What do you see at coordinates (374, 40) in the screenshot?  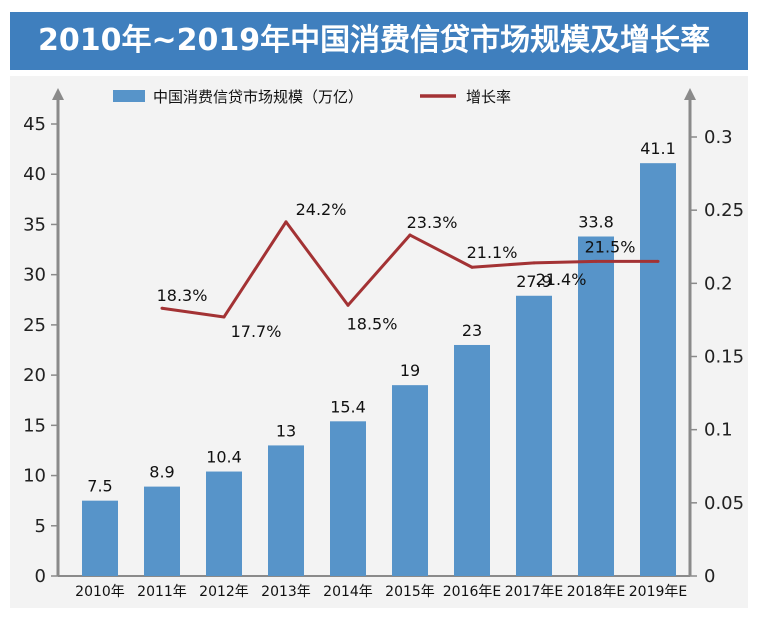 I see `chart-title: 2010年~2019年中国消费信贷市场规模及增长率` at bounding box center [374, 40].